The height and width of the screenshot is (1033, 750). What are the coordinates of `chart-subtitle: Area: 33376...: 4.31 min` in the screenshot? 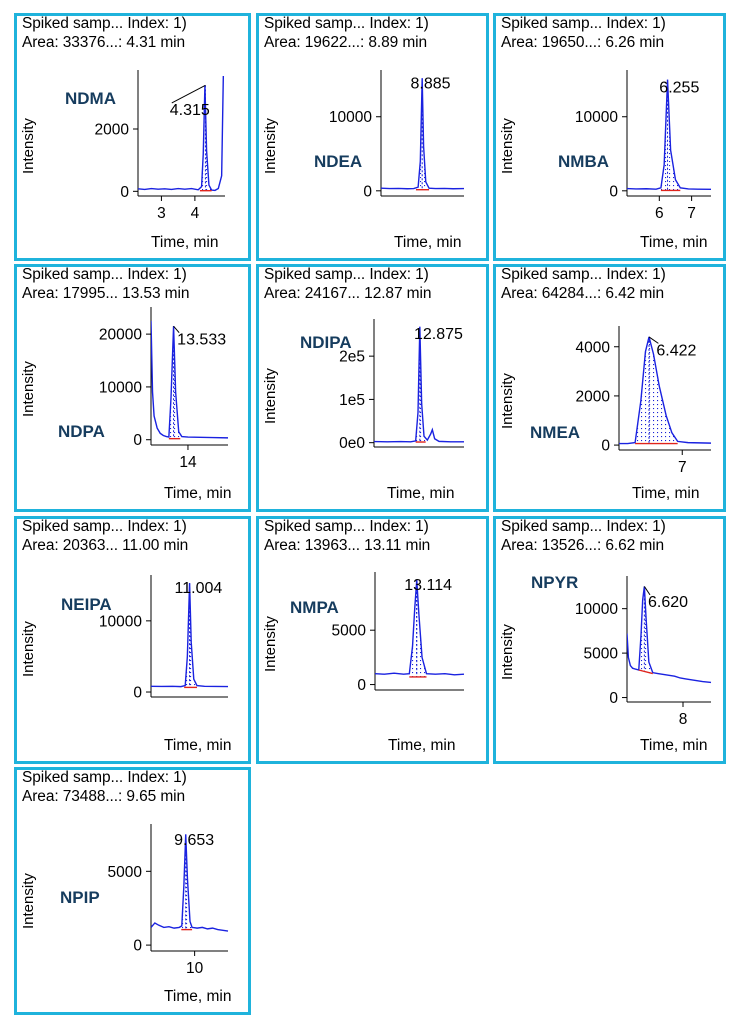 It's located at (104, 42).